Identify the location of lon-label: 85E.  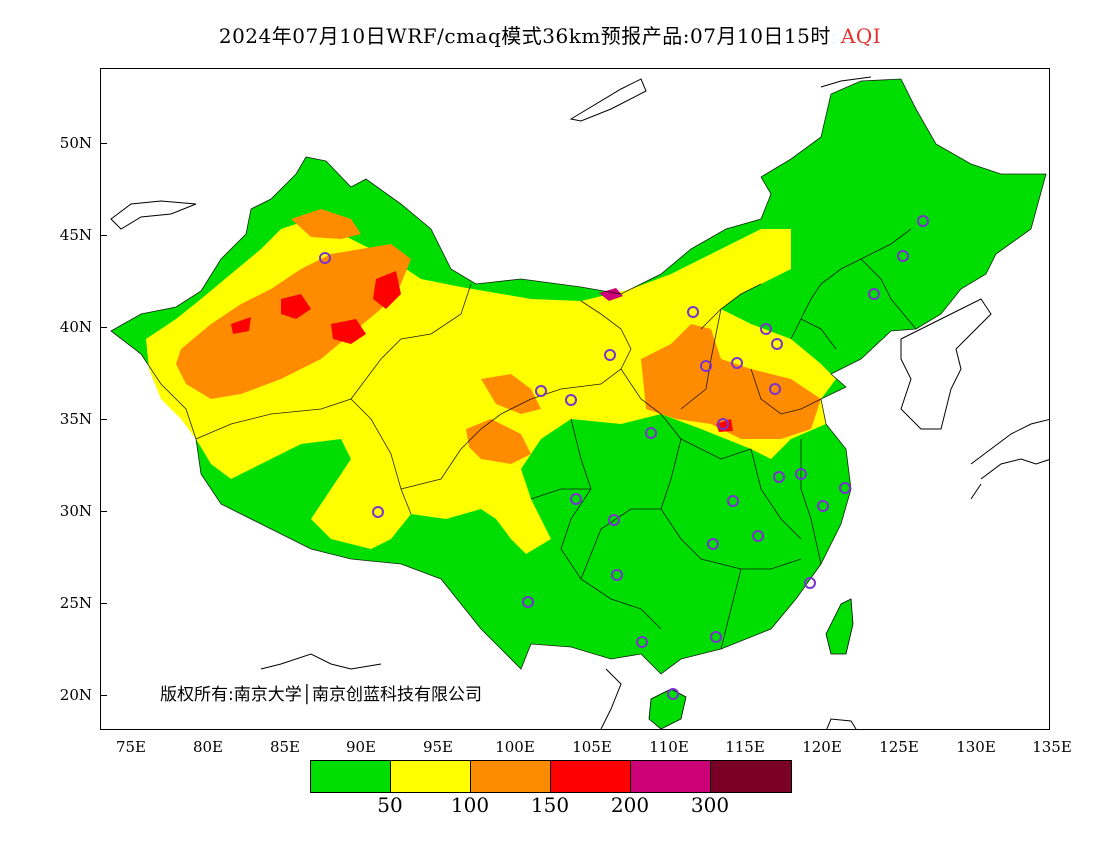
(285, 747).